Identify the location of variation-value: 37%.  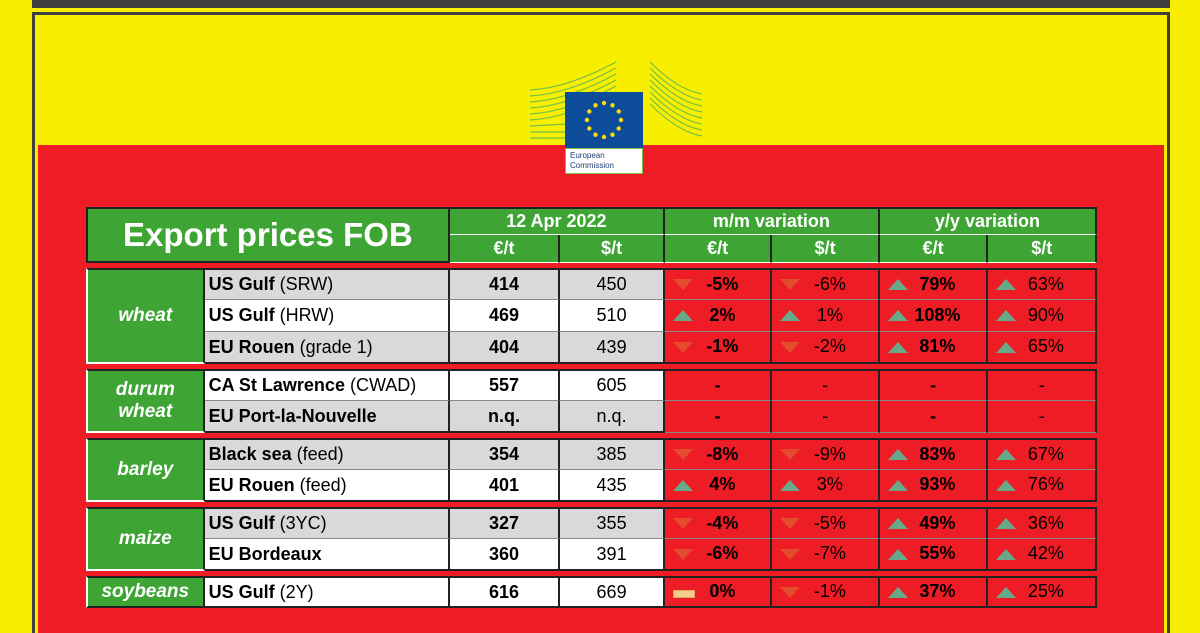
(937, 591).